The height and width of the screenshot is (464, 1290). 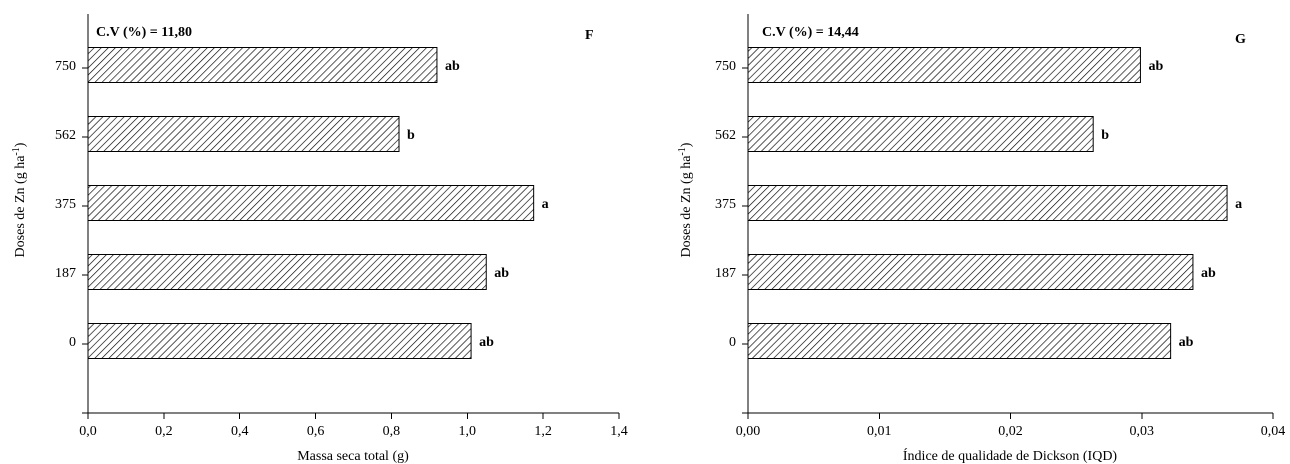 What do you see at coordinates (1273, 431) in the screenshot?
I see `x-tick-label: 0,04` at bounding box center [1273, 431].